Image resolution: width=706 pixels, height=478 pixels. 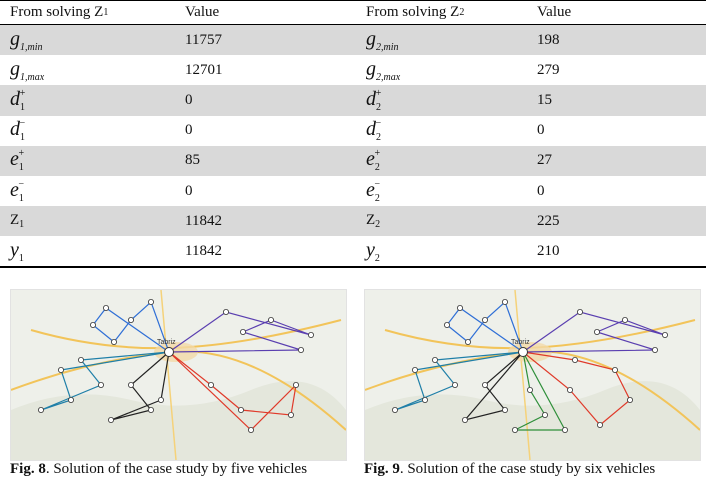 I want to click on right-value: 225, so click(x=548, y=220).